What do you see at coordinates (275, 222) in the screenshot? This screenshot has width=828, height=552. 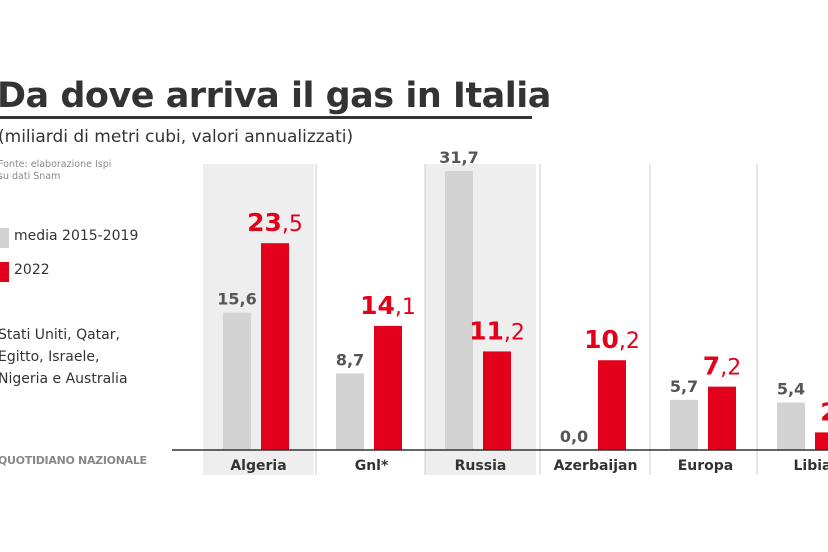 I see `value-label-2022: 23,5` at bounding box center [275, 222].